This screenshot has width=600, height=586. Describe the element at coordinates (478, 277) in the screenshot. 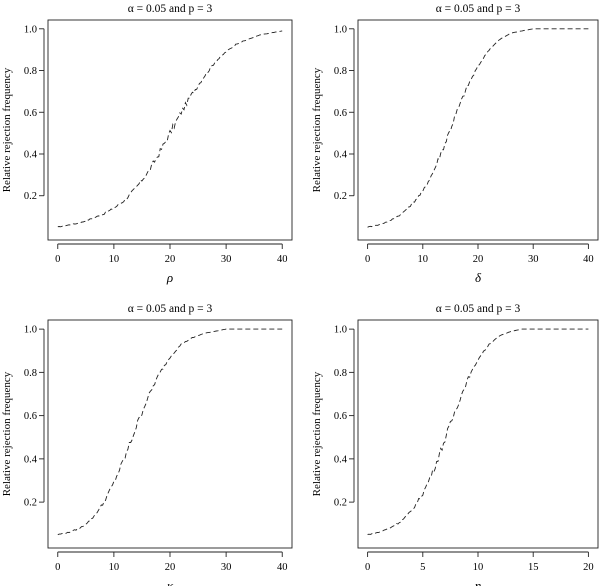

I see `x-axis-label: δ` at that location.